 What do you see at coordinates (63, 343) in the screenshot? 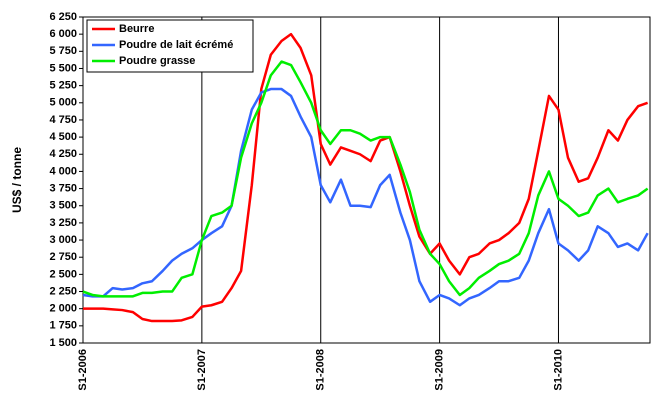
I see `y-tick-label: 1 500` at bounding box center [63, 343].